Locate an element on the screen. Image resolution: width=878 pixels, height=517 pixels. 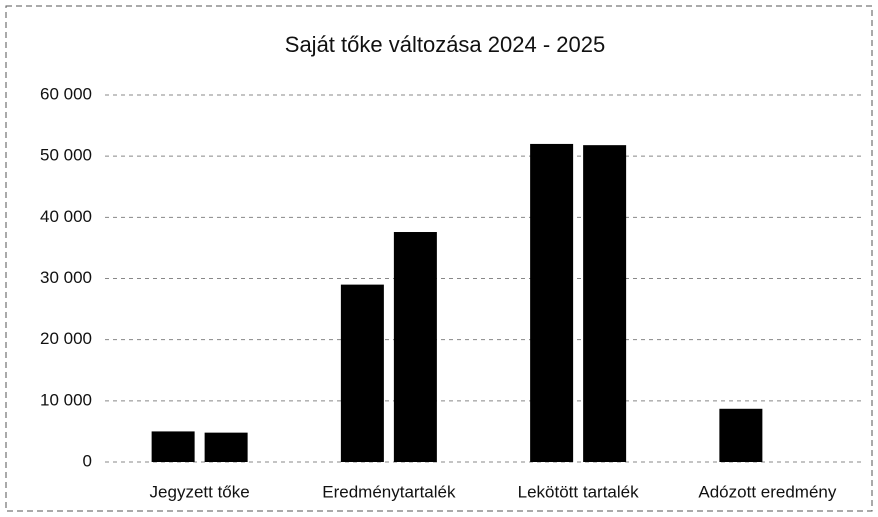
y-tick-label: 20 000 is located at coordinates (66, 338).